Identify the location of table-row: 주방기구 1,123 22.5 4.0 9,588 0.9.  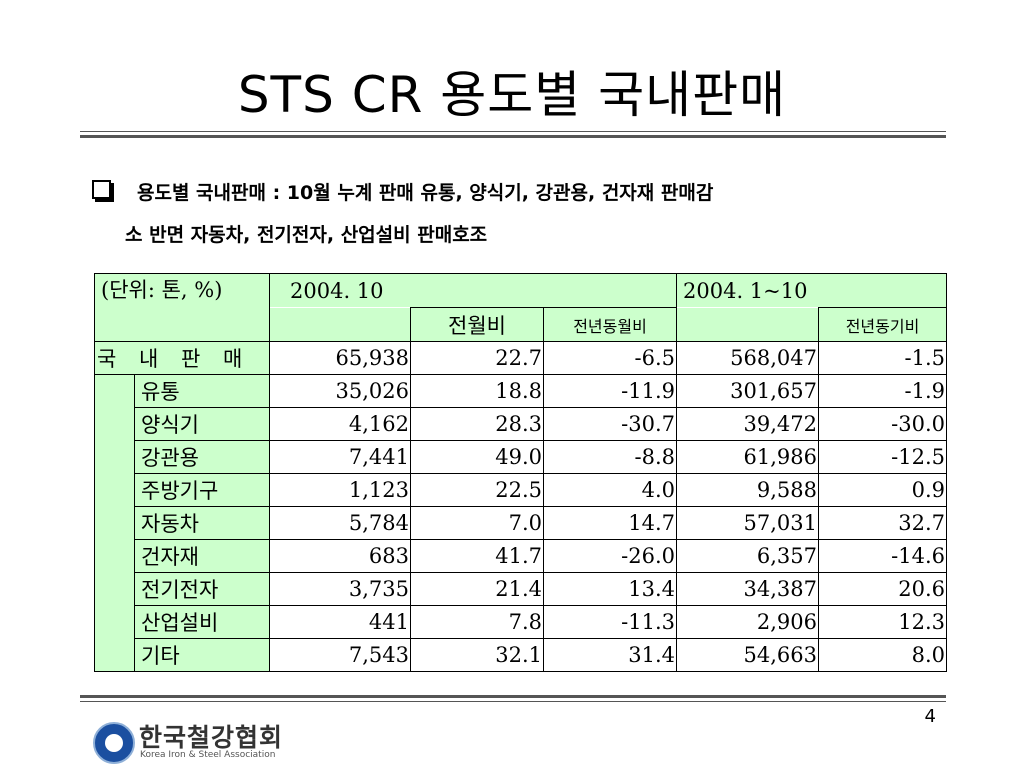
(521, 490).